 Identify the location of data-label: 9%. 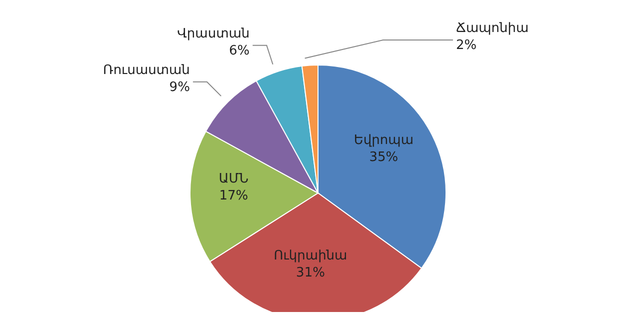
(179, 87).